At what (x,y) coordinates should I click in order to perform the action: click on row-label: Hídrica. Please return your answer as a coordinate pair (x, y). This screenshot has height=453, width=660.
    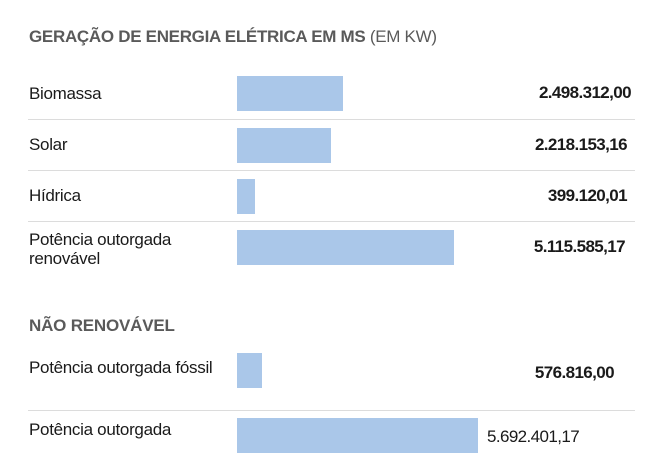
    Looking at the image, I should click on (55, 195).